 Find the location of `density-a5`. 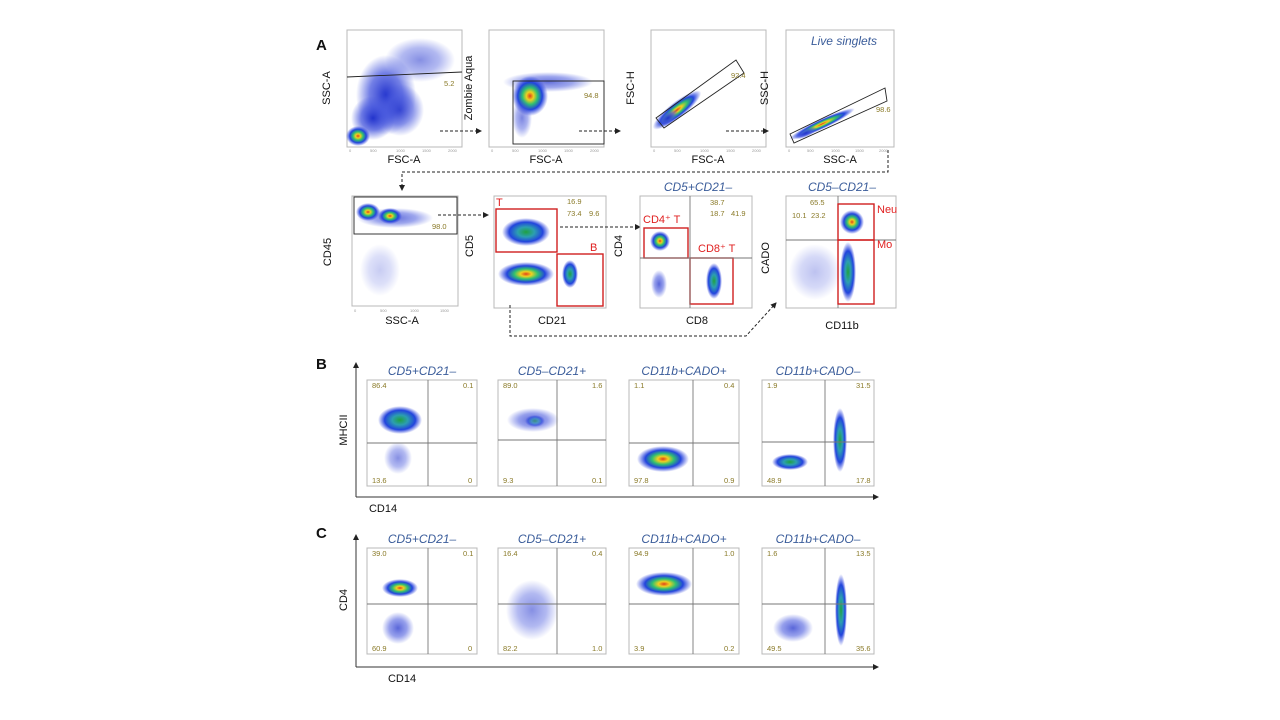

density-a5 is located at coordinates (394, 249).